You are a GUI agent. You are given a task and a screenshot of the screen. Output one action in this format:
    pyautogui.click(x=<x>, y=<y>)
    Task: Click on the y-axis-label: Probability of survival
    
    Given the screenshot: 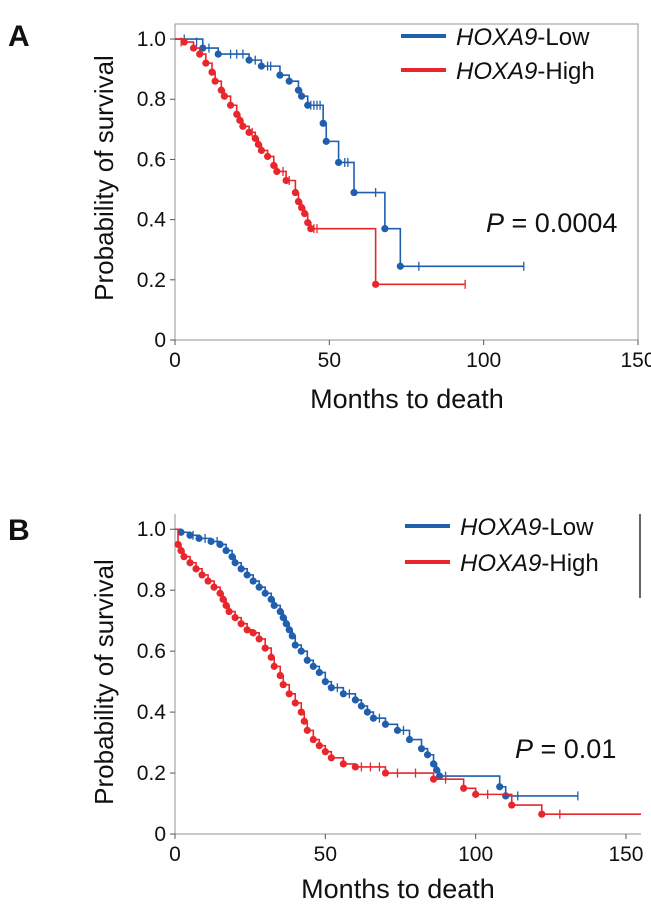 What is the action you would take?
    pyautogui.click(x=104, y=178)
    